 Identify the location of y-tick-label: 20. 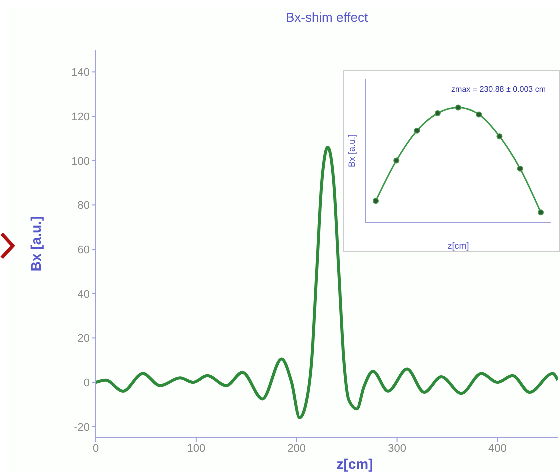
(84, 339).